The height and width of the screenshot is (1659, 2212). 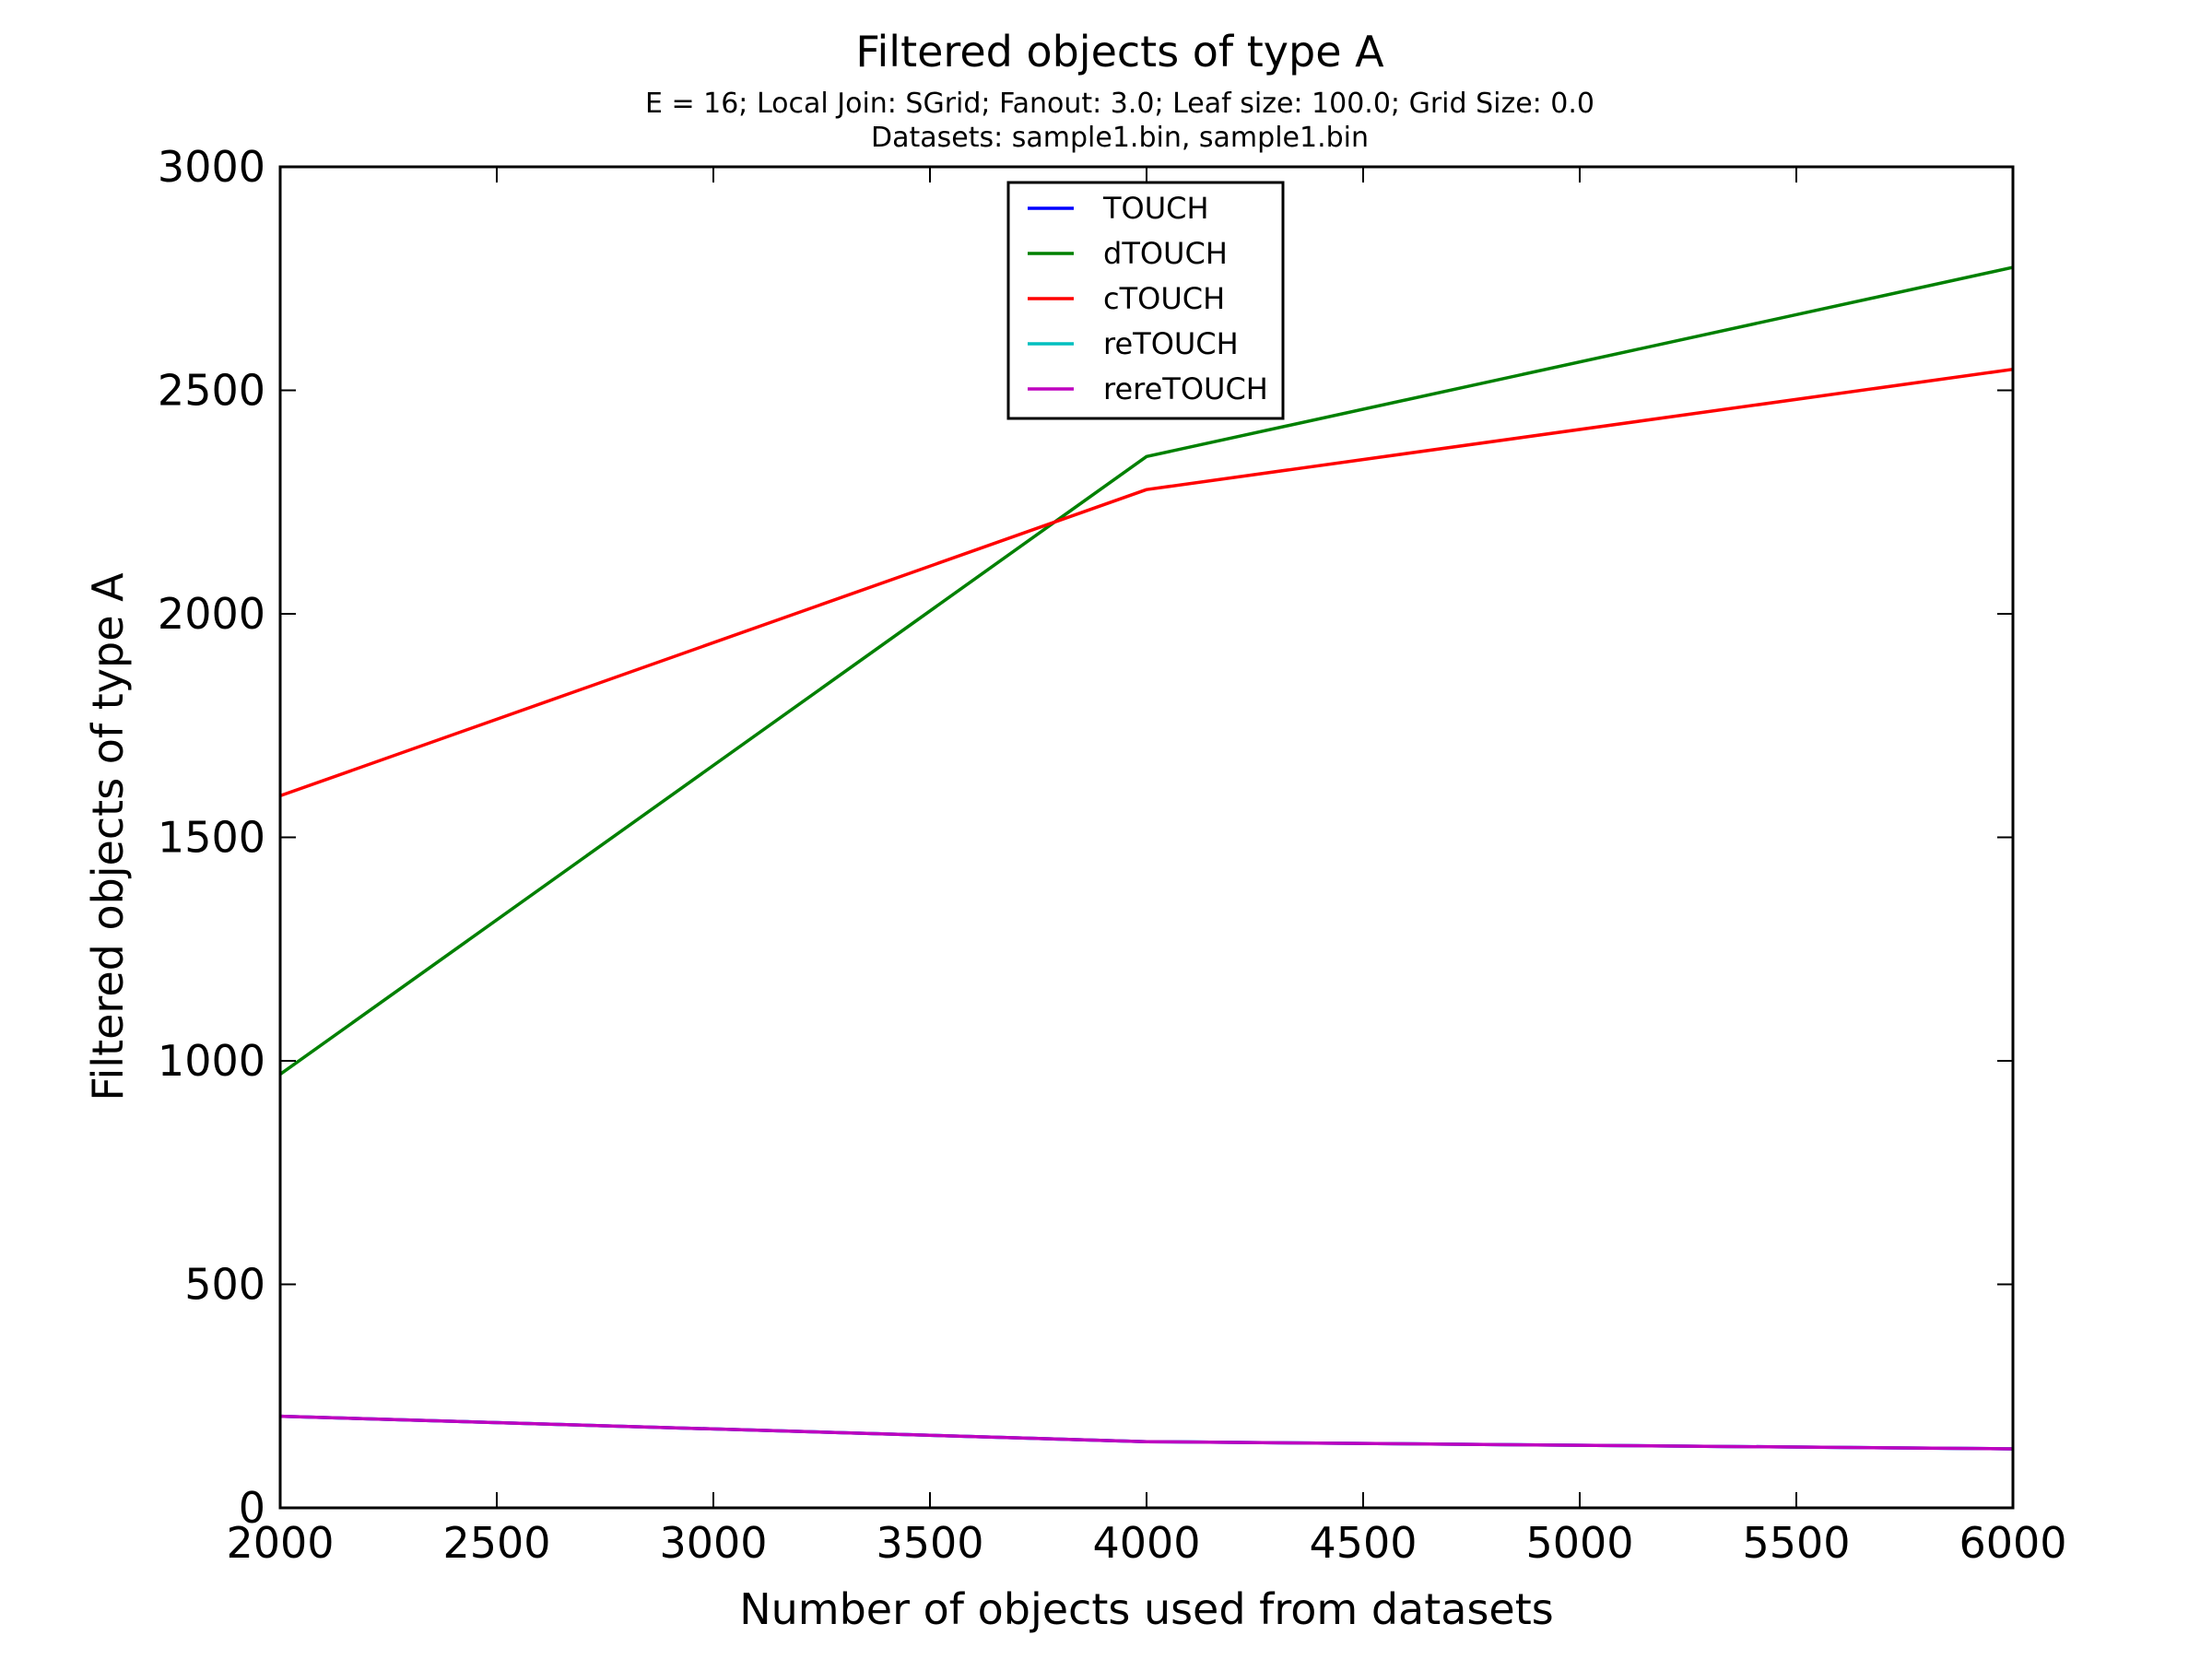 What do you see at coordinates (713, 1543) in the screenshot?
I see `x-tick-label: 3000` at bounding box center [713, 1543].